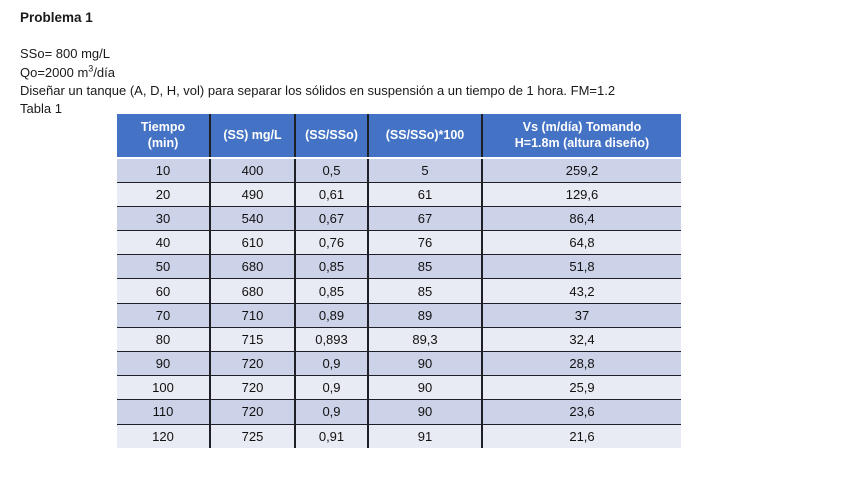  I want to click on table-cell: 61, so click(424, 194).